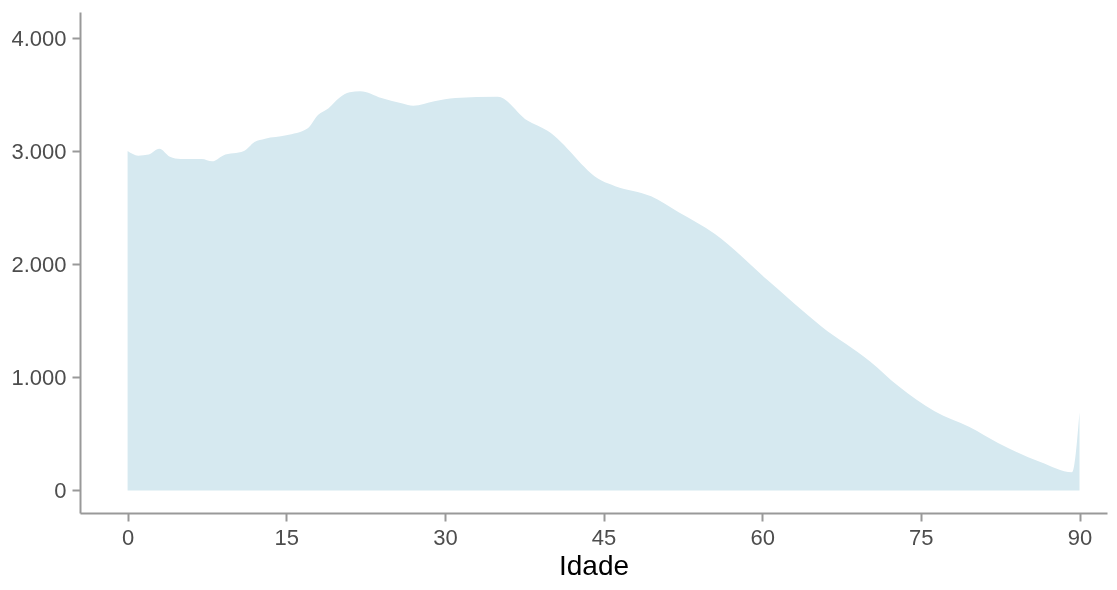 The width and height of the screenshot is (1117, 590). What do you see at coordinates (39, 151) in the screenshot?
I see `y-tick-label: 3.000` at bounding box center [39, 151].